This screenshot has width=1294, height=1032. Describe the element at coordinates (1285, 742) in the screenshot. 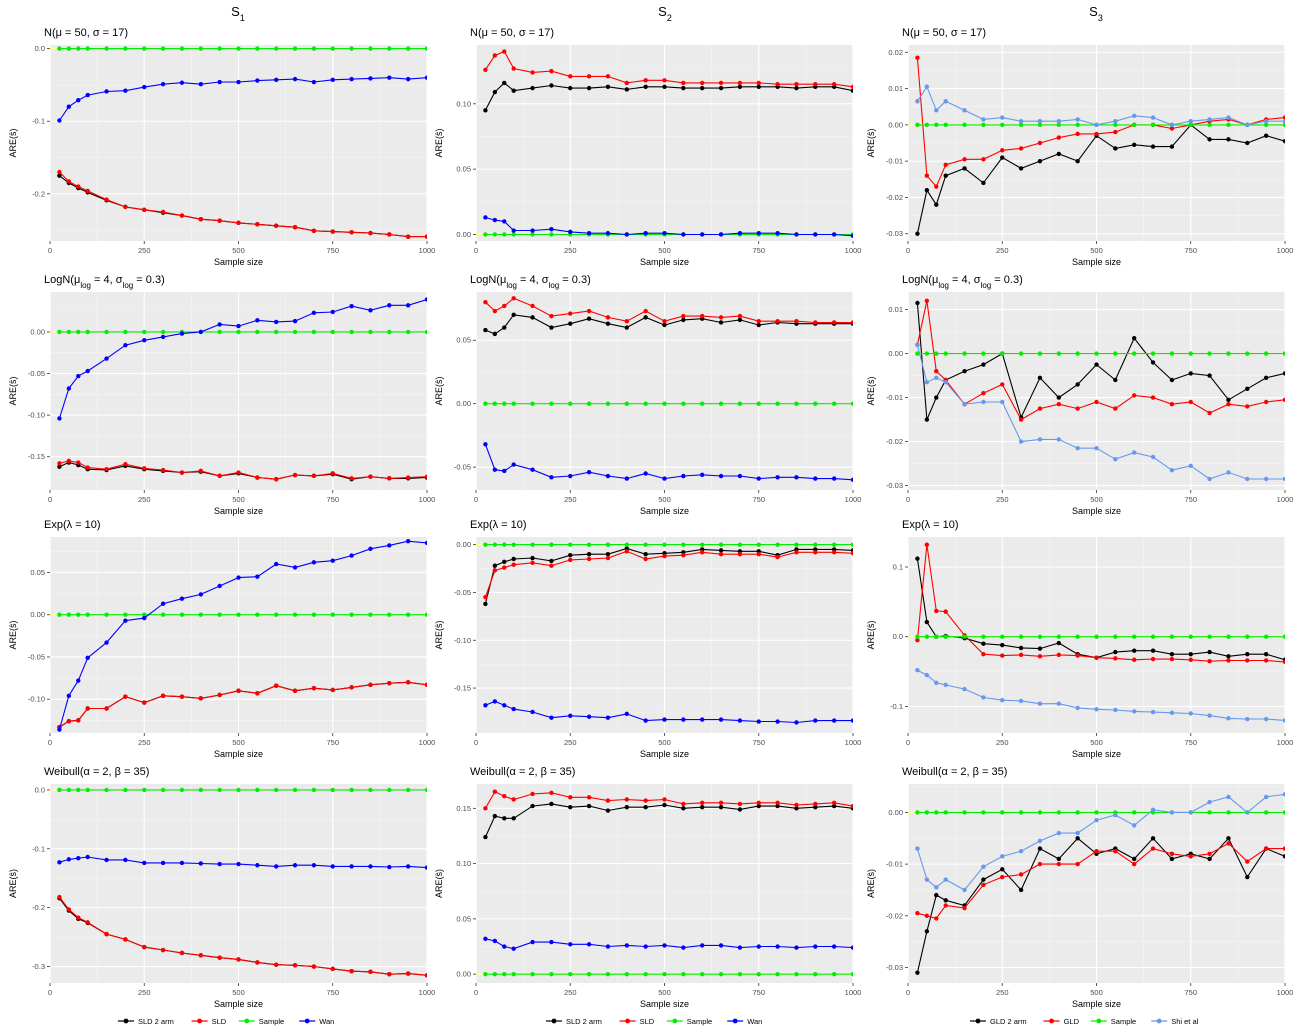

I see `x-tick-label: 1000` at that location.